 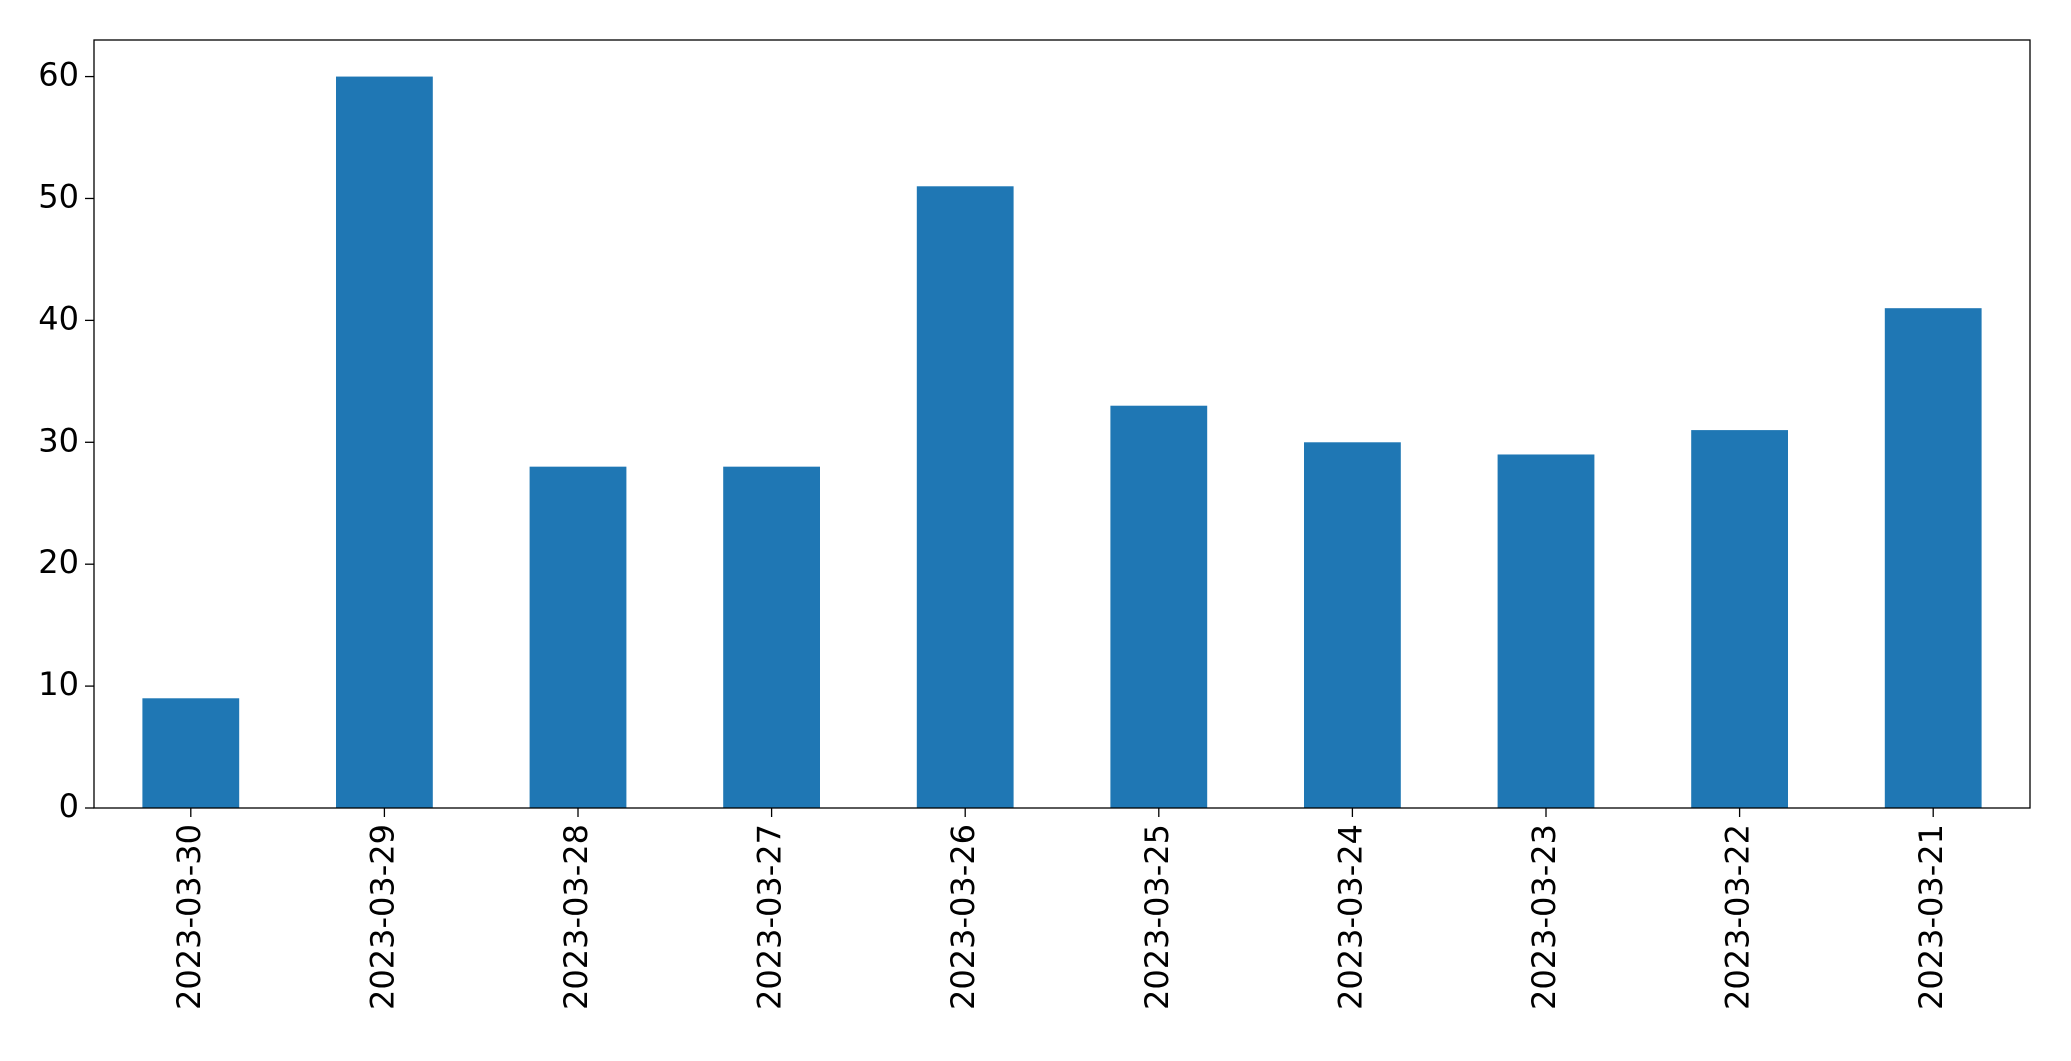 What do you see at coordinates (576, 917) in the screenshot?
I see `x-tick-label: 2023-03-28` at bounding box center [576, 917].